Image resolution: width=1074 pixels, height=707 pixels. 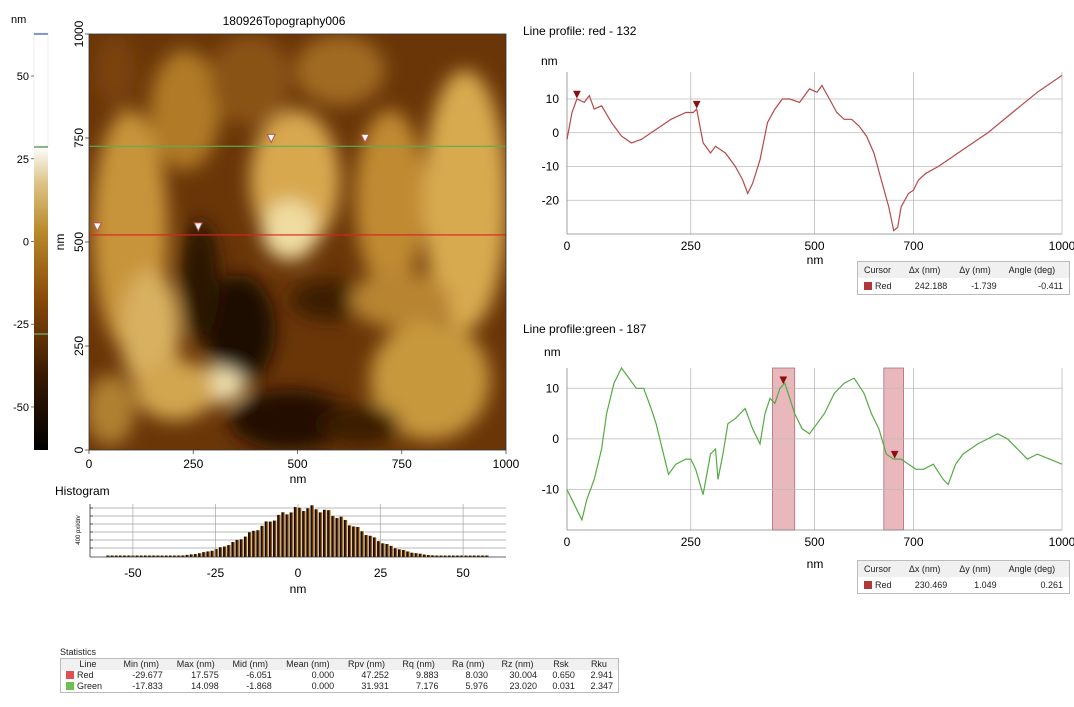 What do you see at coordinates (814, 153) in the screenshot?
I see `profile-series-line` at bounding box center [814, 153].